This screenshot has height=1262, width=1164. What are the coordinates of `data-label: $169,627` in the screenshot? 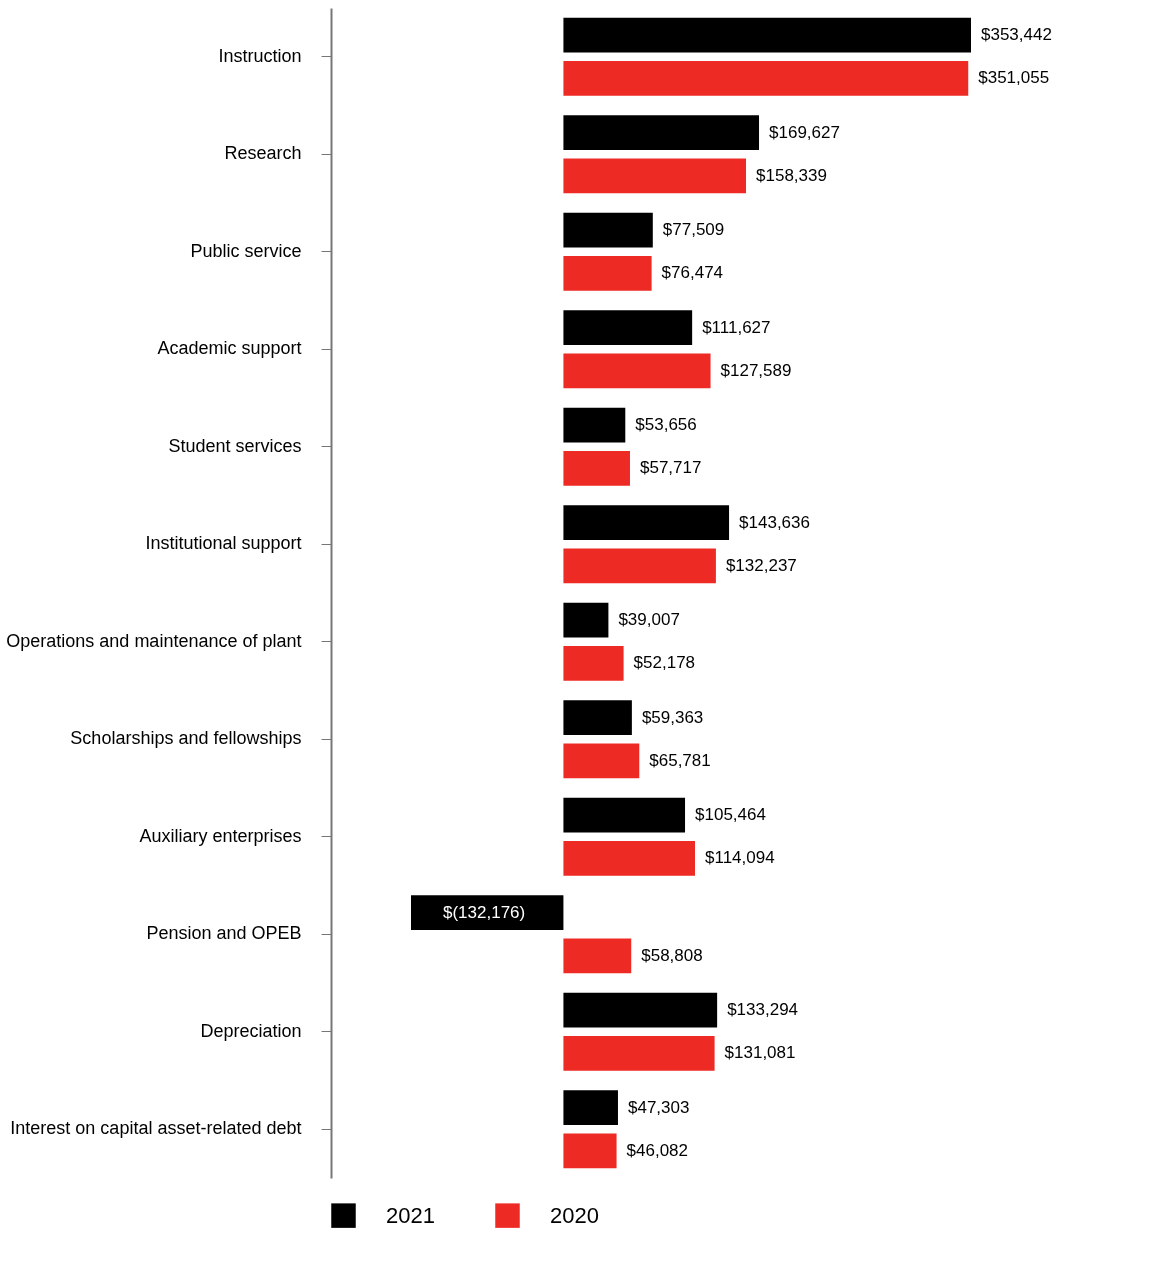 It's located at (804, 132).